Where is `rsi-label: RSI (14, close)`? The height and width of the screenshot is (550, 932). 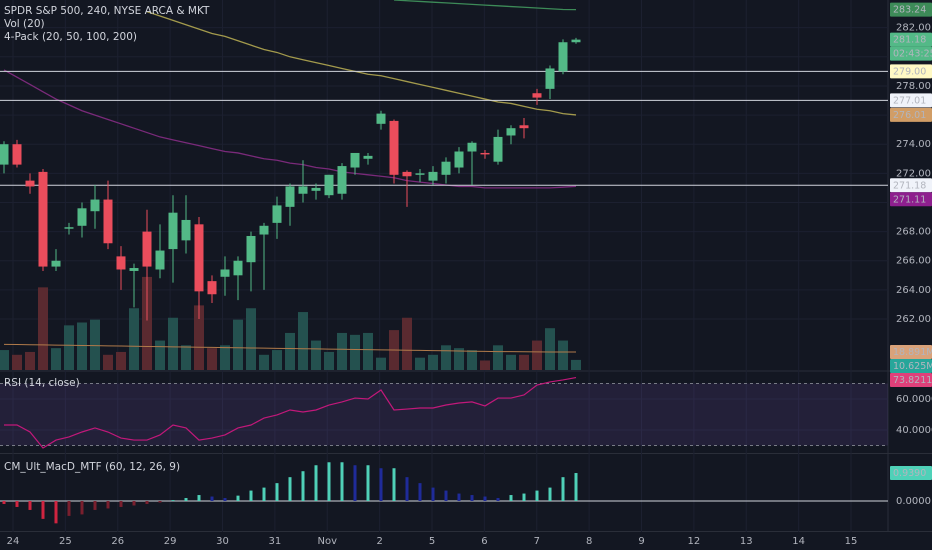 rsi-label: RSI (14, close) is located at coordinates (42, 383).